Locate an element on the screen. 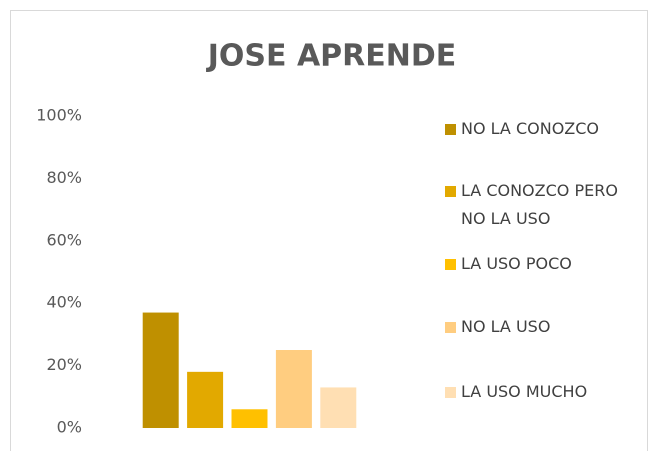 The image size is (656, 451). y-tick-label: 60% is located at coordinates (64, 239).